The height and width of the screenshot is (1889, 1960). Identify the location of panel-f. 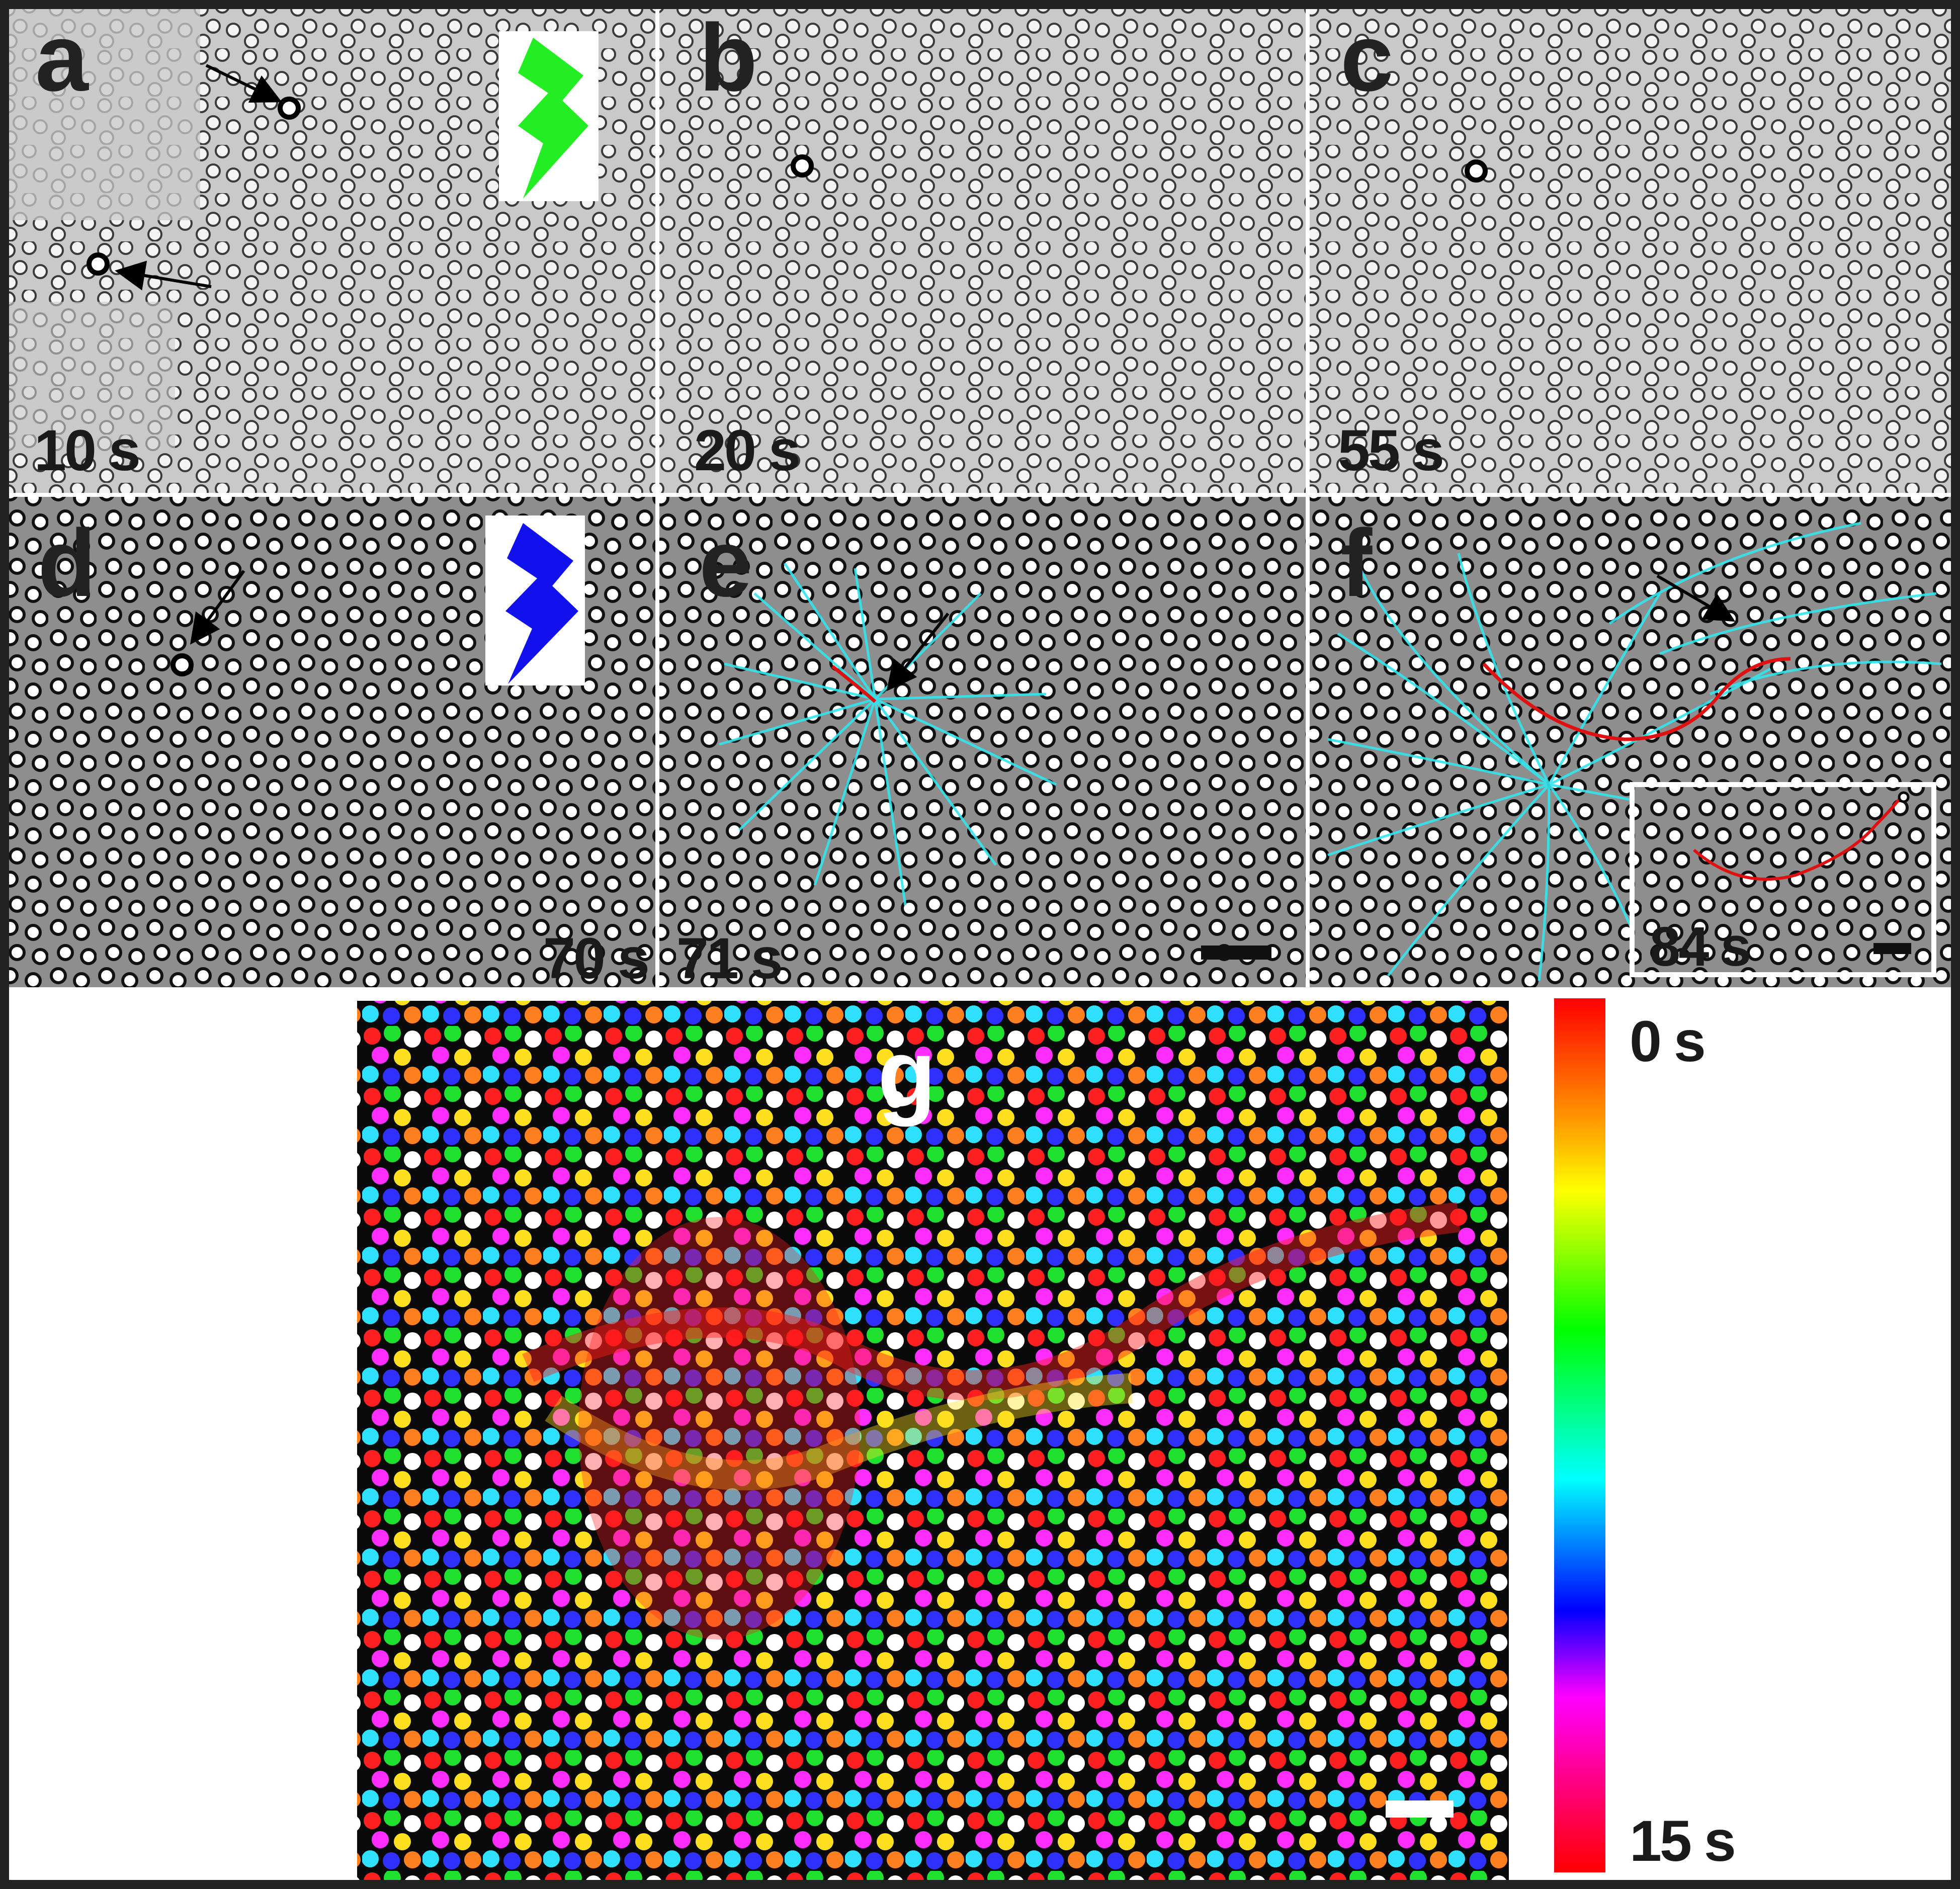
(1630, 742).